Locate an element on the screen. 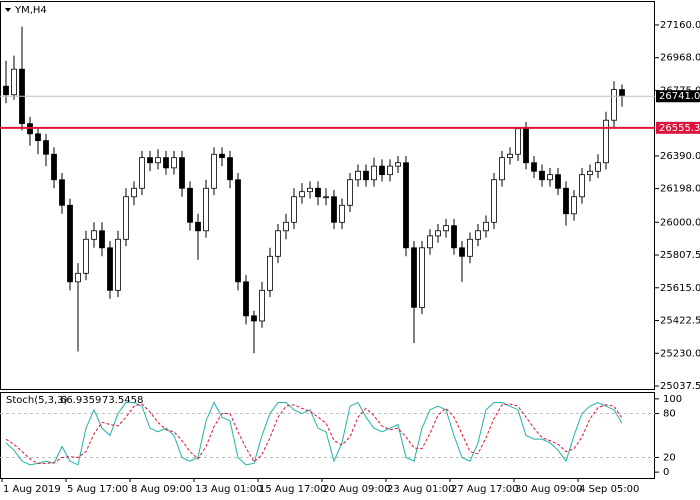  x-tick-label: 4 Sep 05:00 is located at coordinates (609, 489).